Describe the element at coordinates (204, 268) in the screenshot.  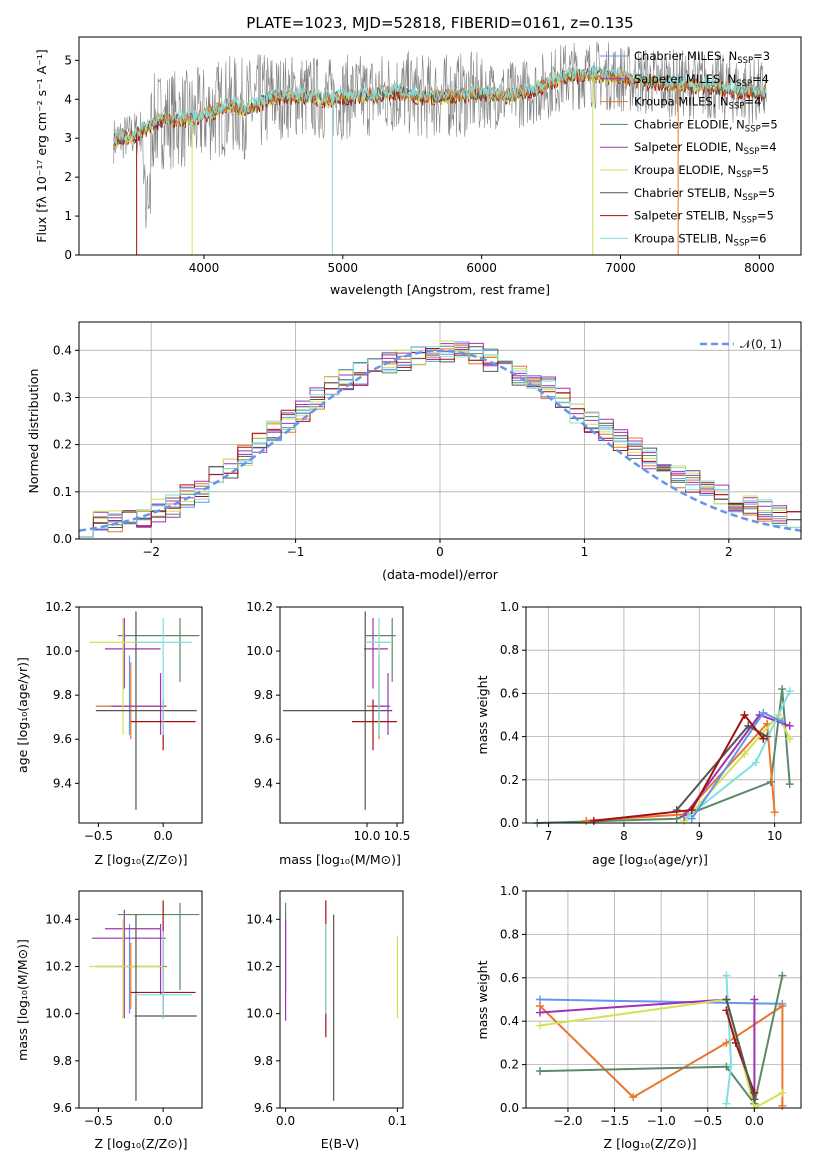
I see `x-tick-label: 4000` at that location.